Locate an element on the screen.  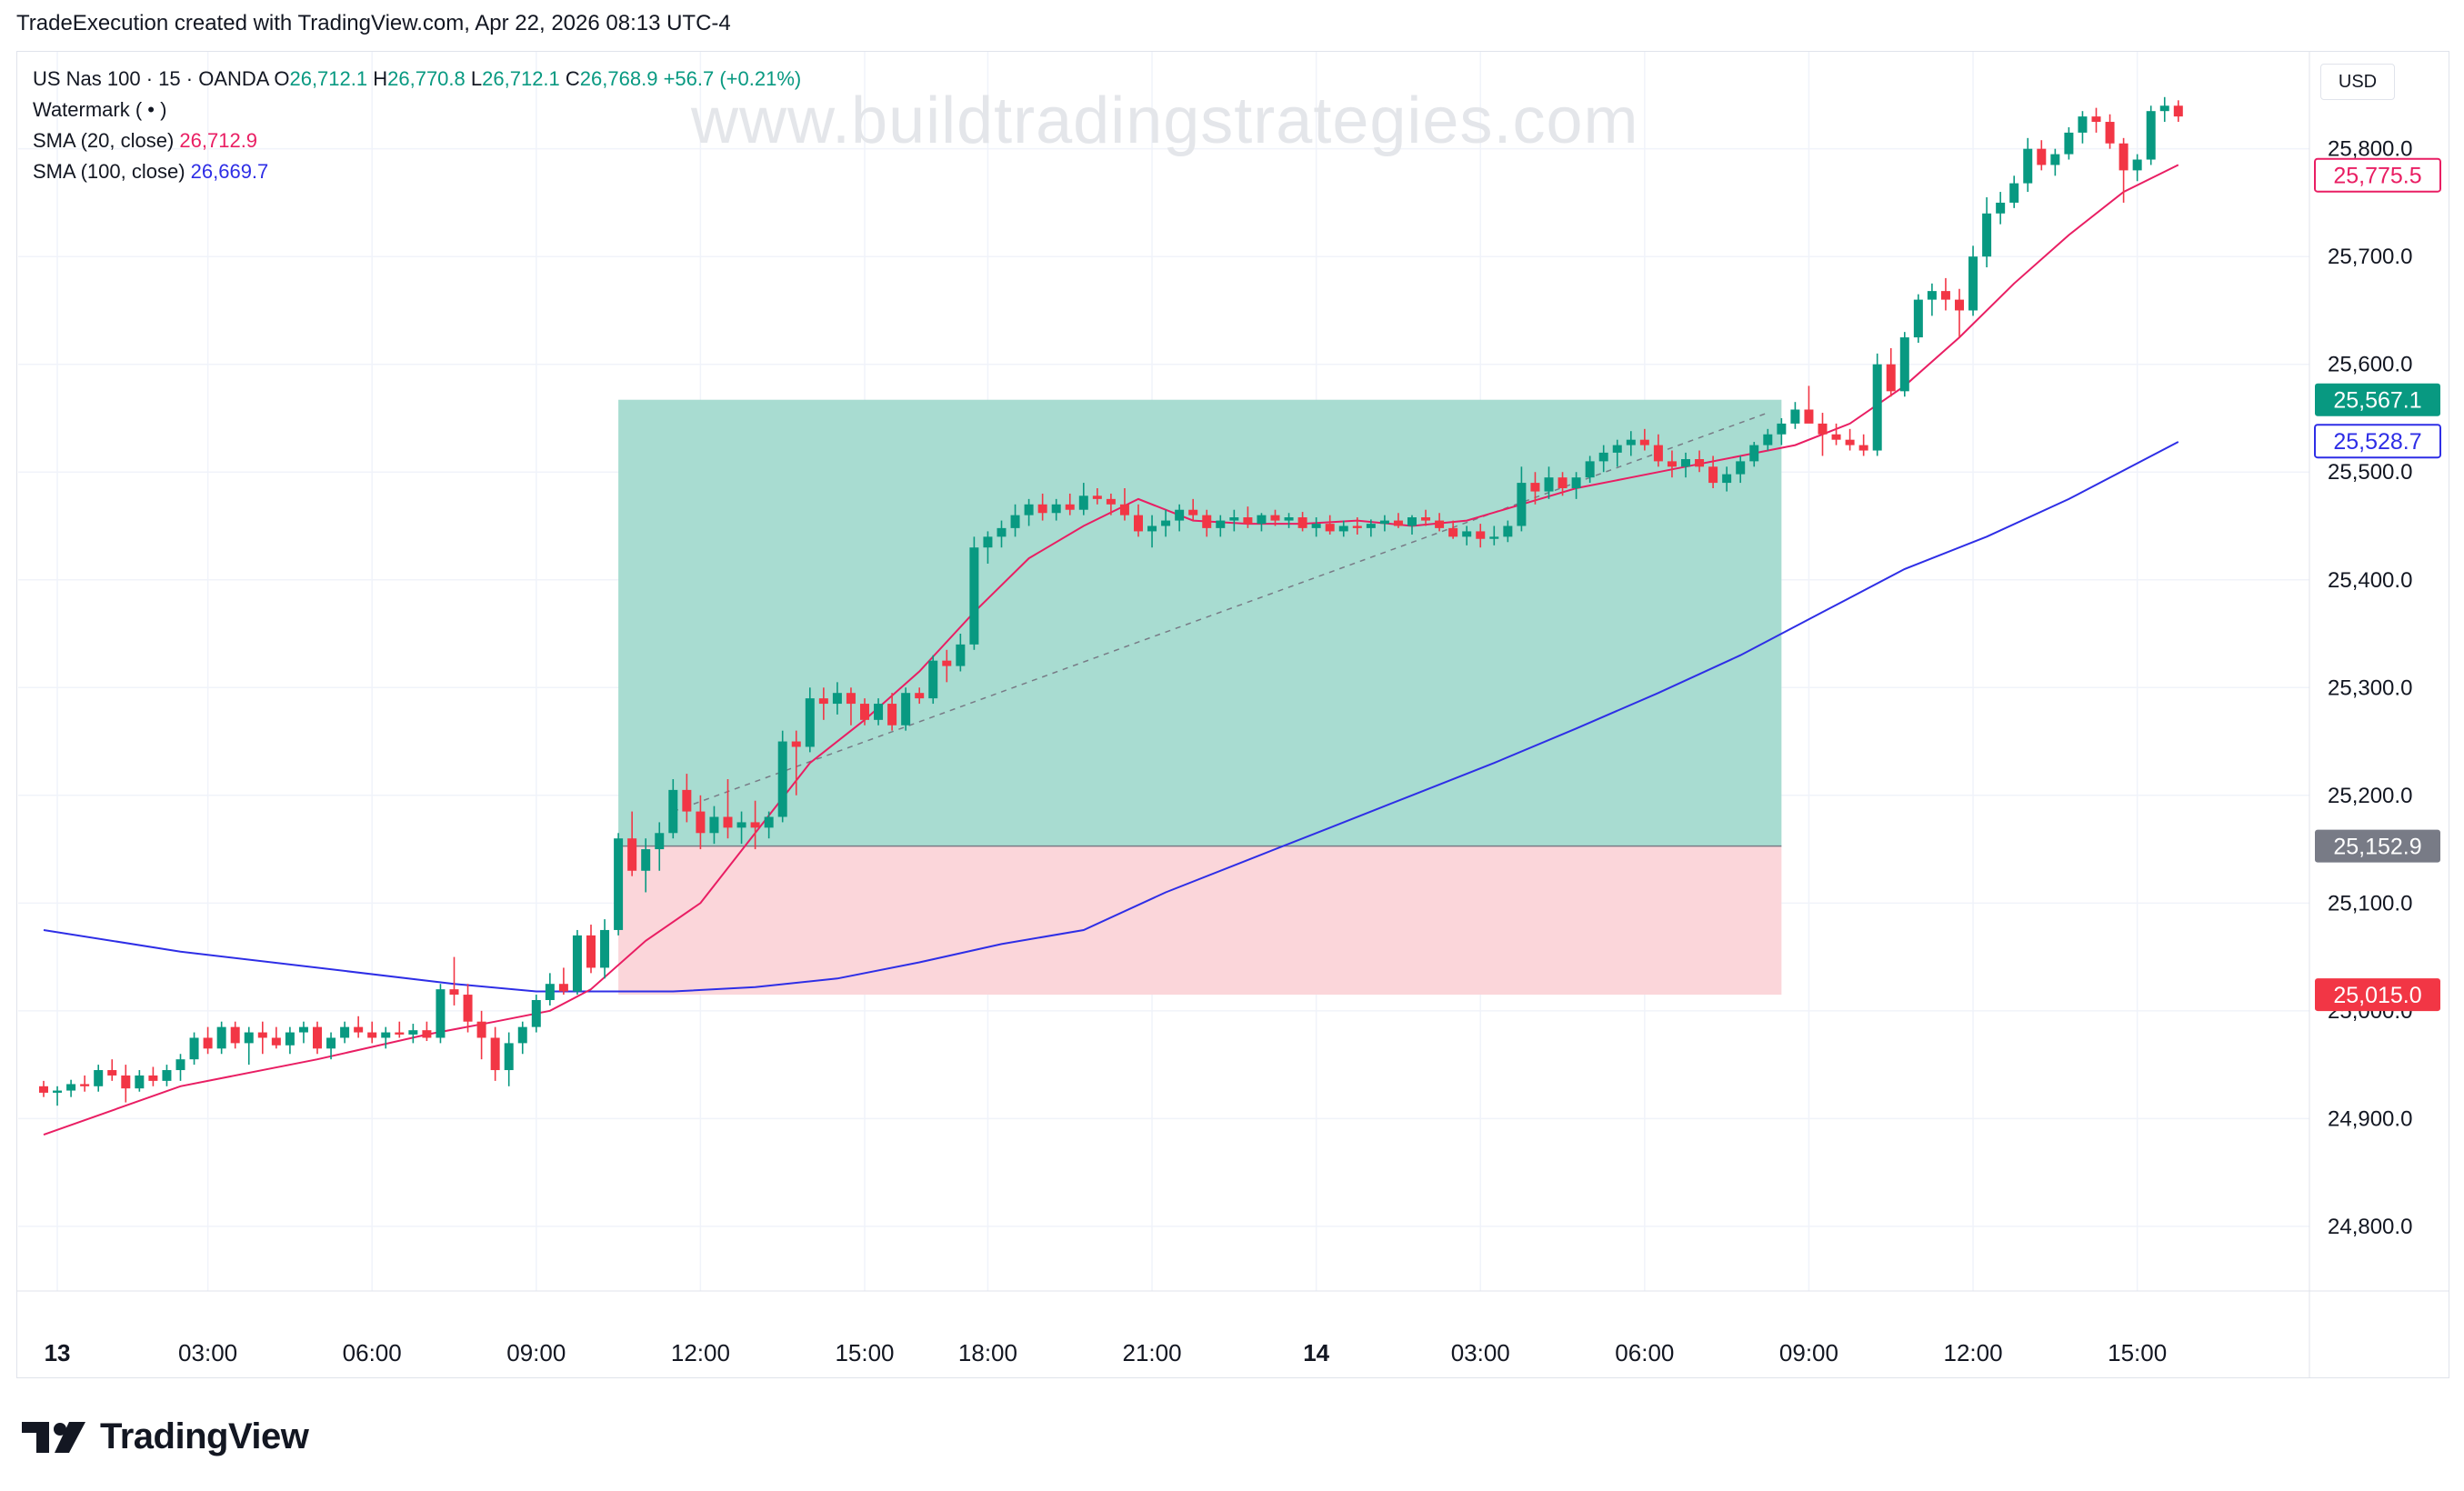
tradingview-logo: TradingView is located at coordinates (166, 1436).